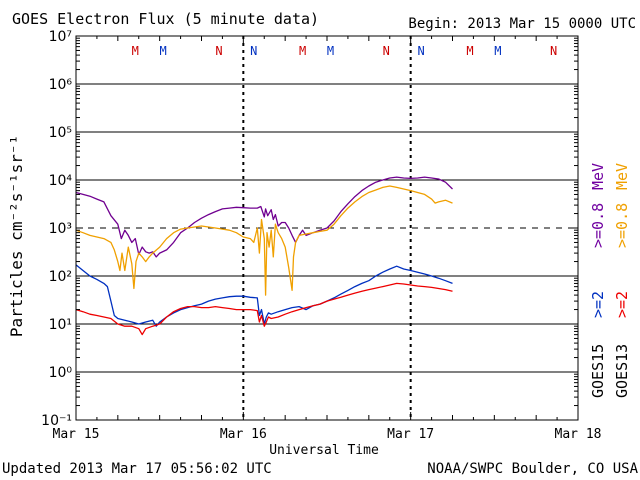  What do you see at coordinates (532, 469) in the screenshot?
I see `credit-label: NOAA/SWPC Boulder, CO USA` at bounding box center [532, 469].